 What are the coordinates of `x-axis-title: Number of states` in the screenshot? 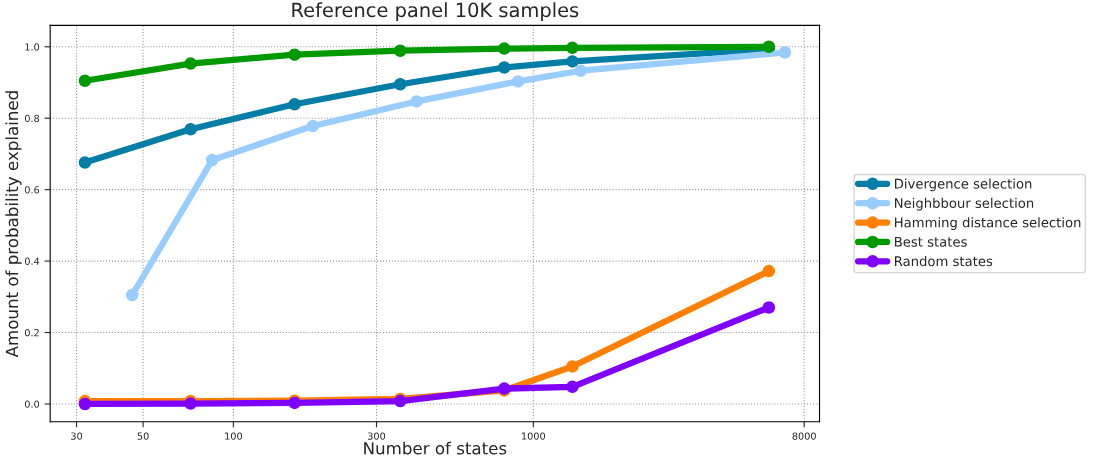 It's located at (435, 448).